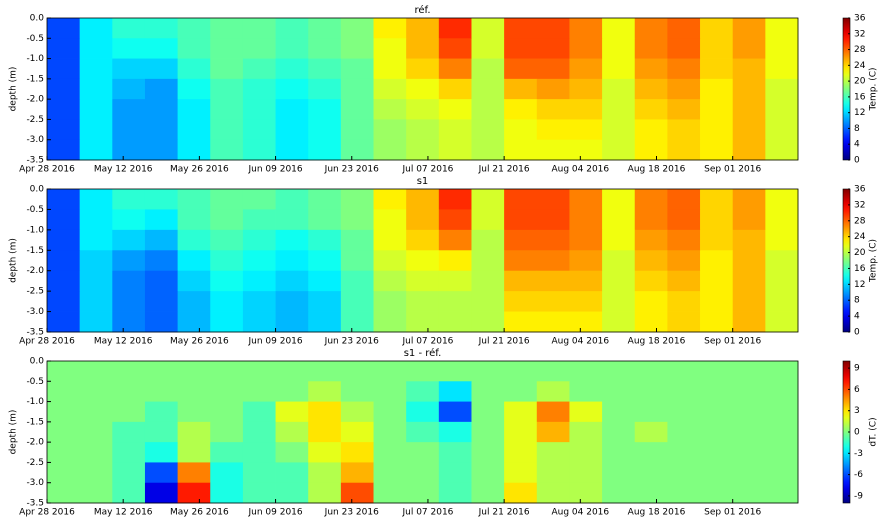  I want to click on colorbar-label: dT. (C), so click(874, 431).